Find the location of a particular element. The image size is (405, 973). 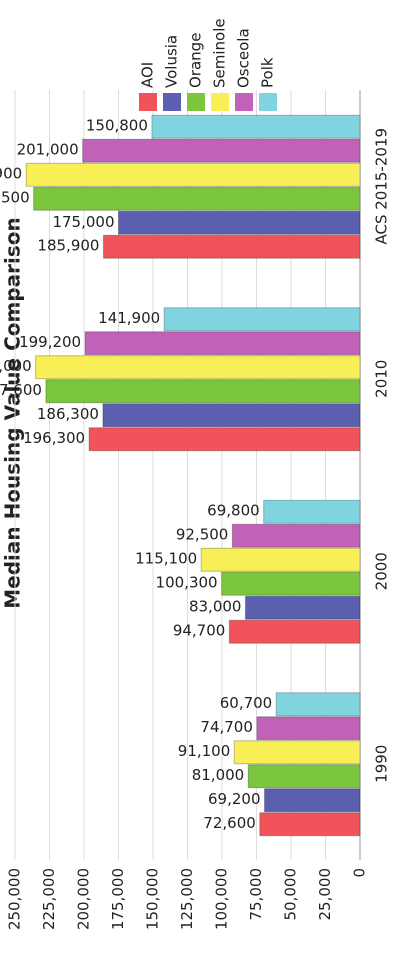

y-tick-label: 0 is located at coordinates (360, 873).